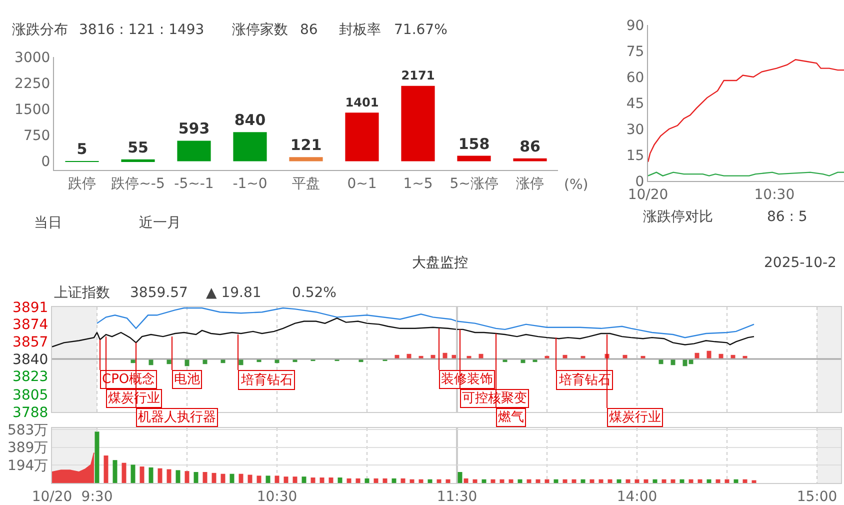 This screenshot has width=844, height=505. I want to click on annotation: 燃气, so click(511, 417).